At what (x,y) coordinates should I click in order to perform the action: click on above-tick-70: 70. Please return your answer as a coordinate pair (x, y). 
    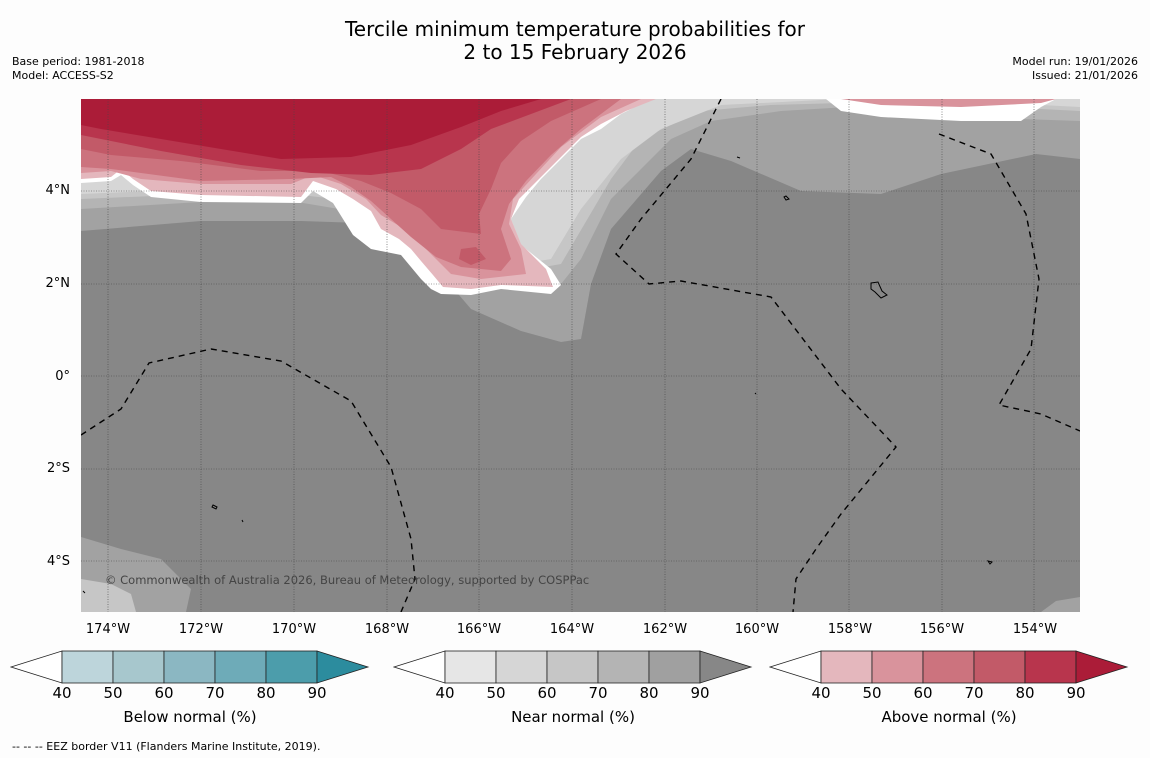
    Looking at the image, I should click on (974, 693).